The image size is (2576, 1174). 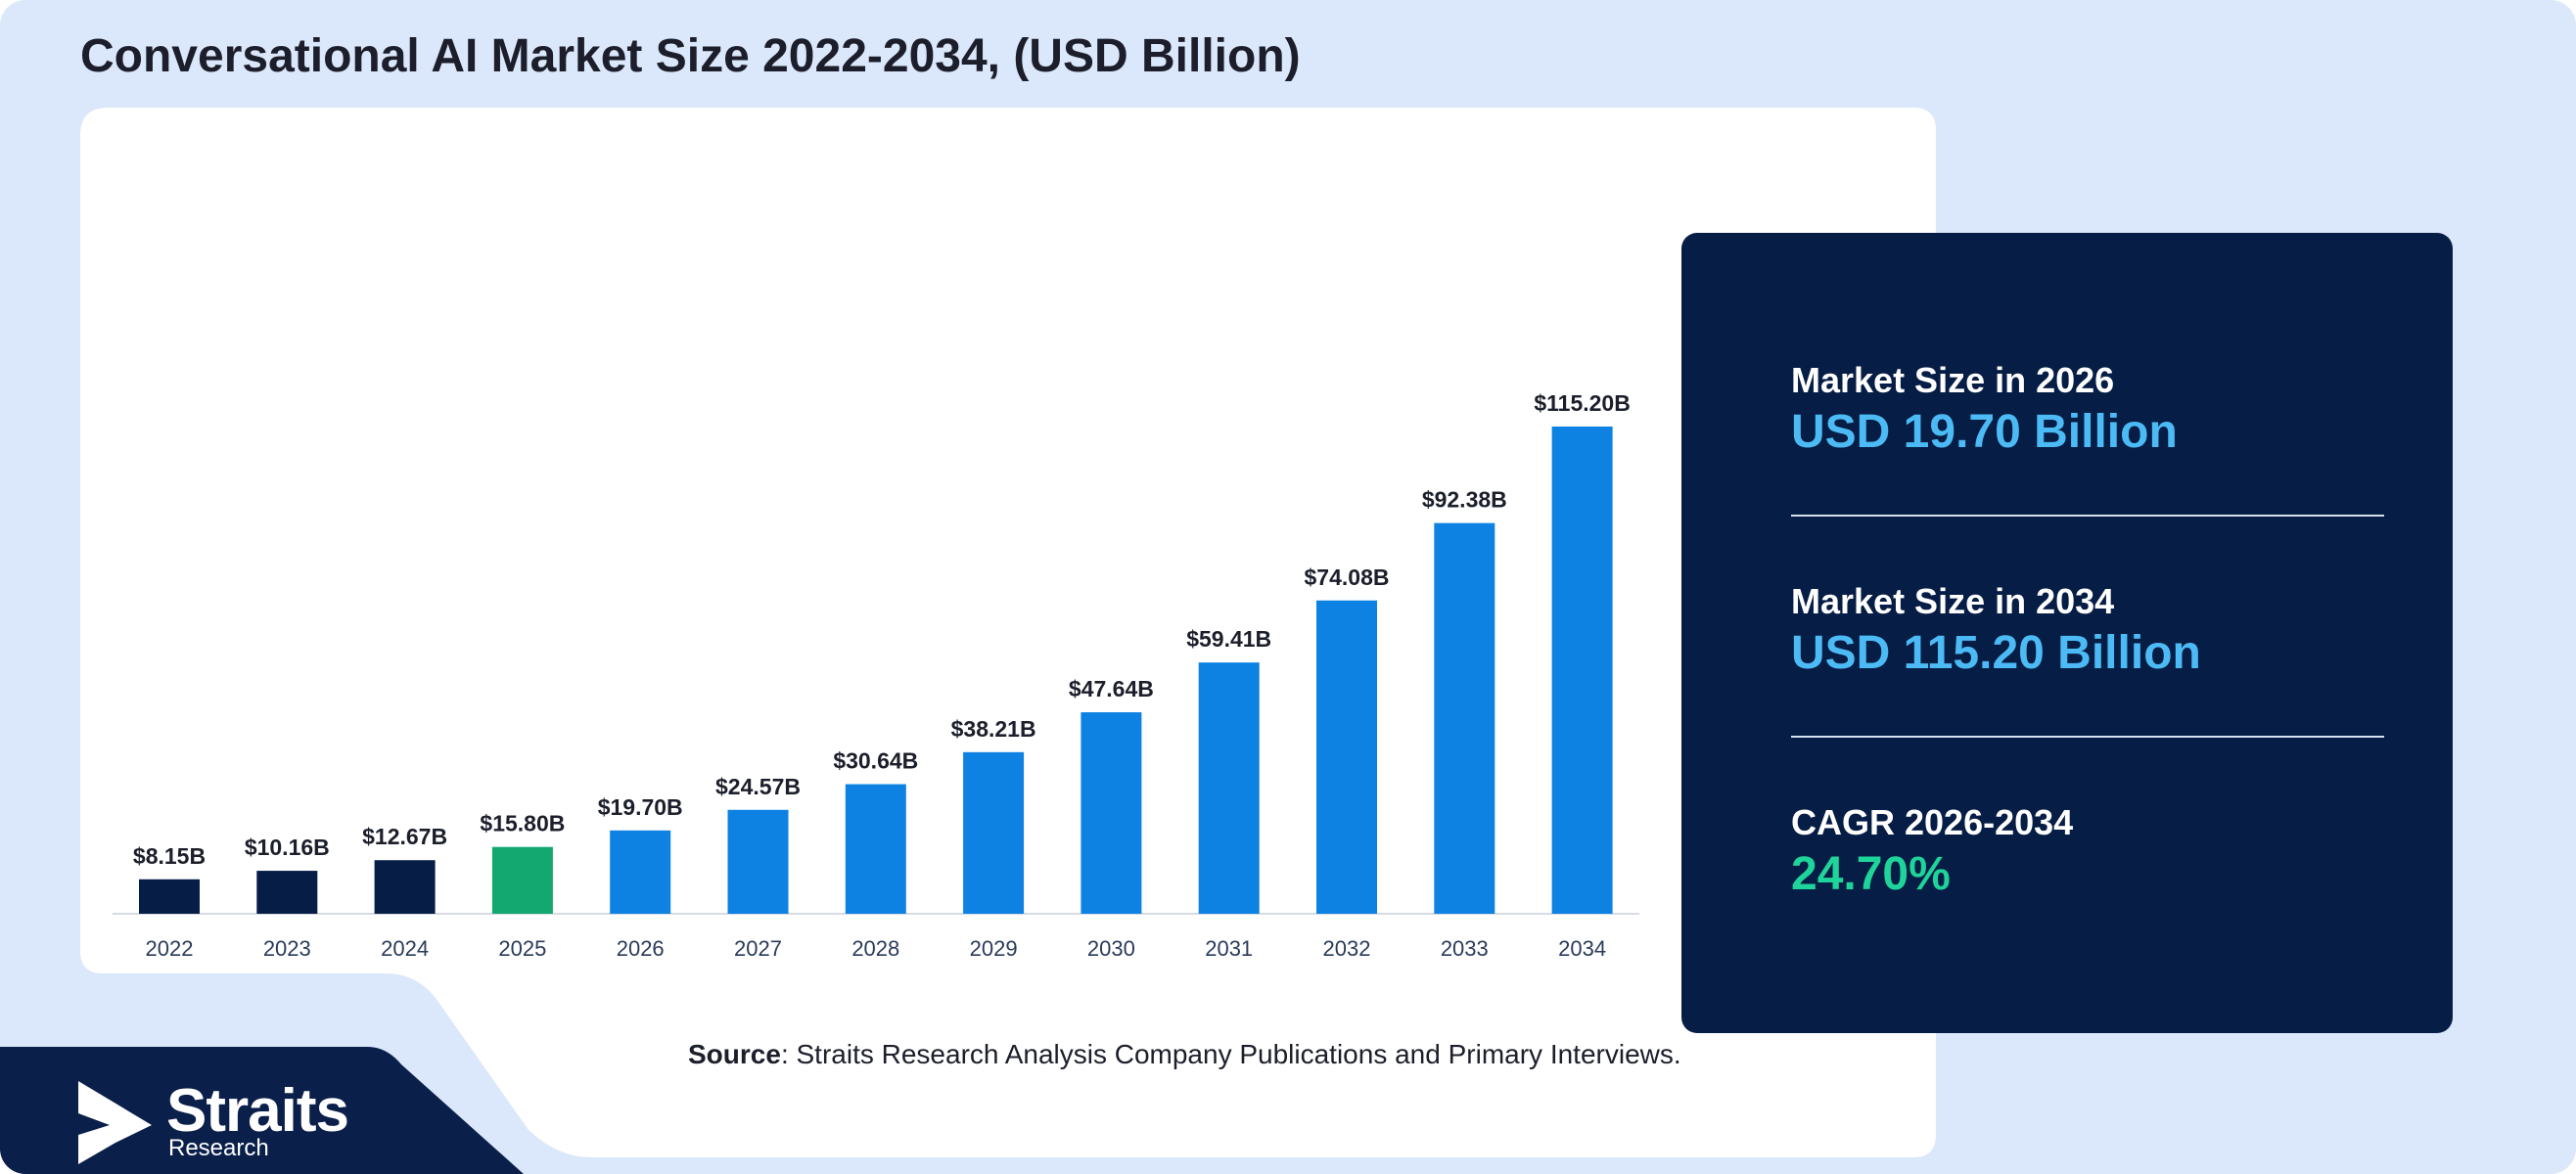 What do you see at coordinates (1111, 813) in the screenshot?
I see `bar-2030` at bounding box center [1111, 813].